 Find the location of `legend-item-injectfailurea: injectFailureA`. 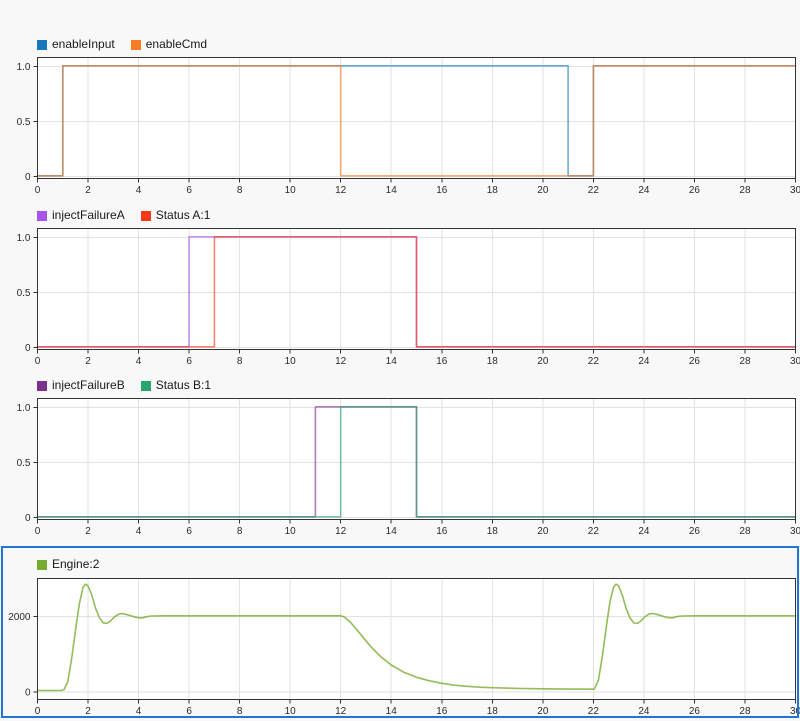

legend-item-injectfailurea: injectFailureA is located at coordinates (81, 215).